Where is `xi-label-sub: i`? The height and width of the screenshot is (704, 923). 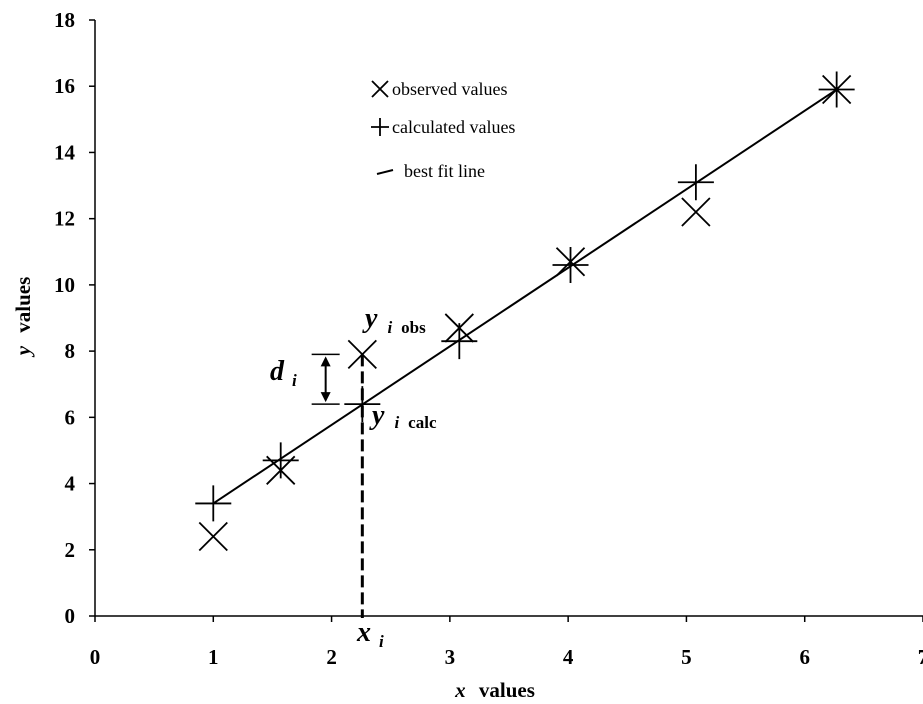 xi-label-sub: i is located at coordinates (381, 641).